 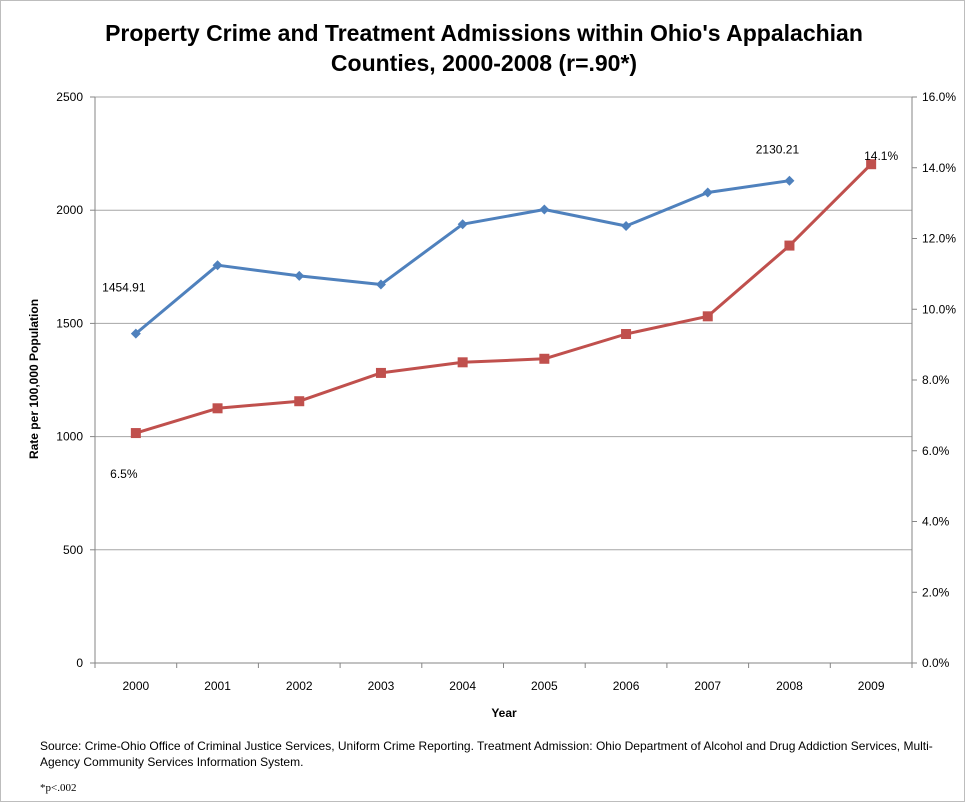 What do you see at coordinates (75, 380) in the screenshot?
I see `left-axis-ticks: 0 500 1000 1500 2000 2500` at bounding box center [75, 380].